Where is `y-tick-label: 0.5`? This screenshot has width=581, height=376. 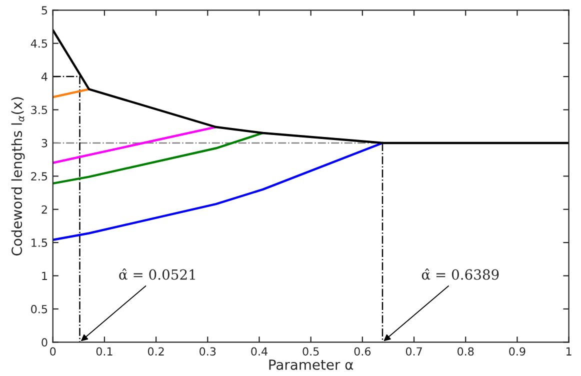 y-tick-label: 0.5 is located at coordinates (39, 309).